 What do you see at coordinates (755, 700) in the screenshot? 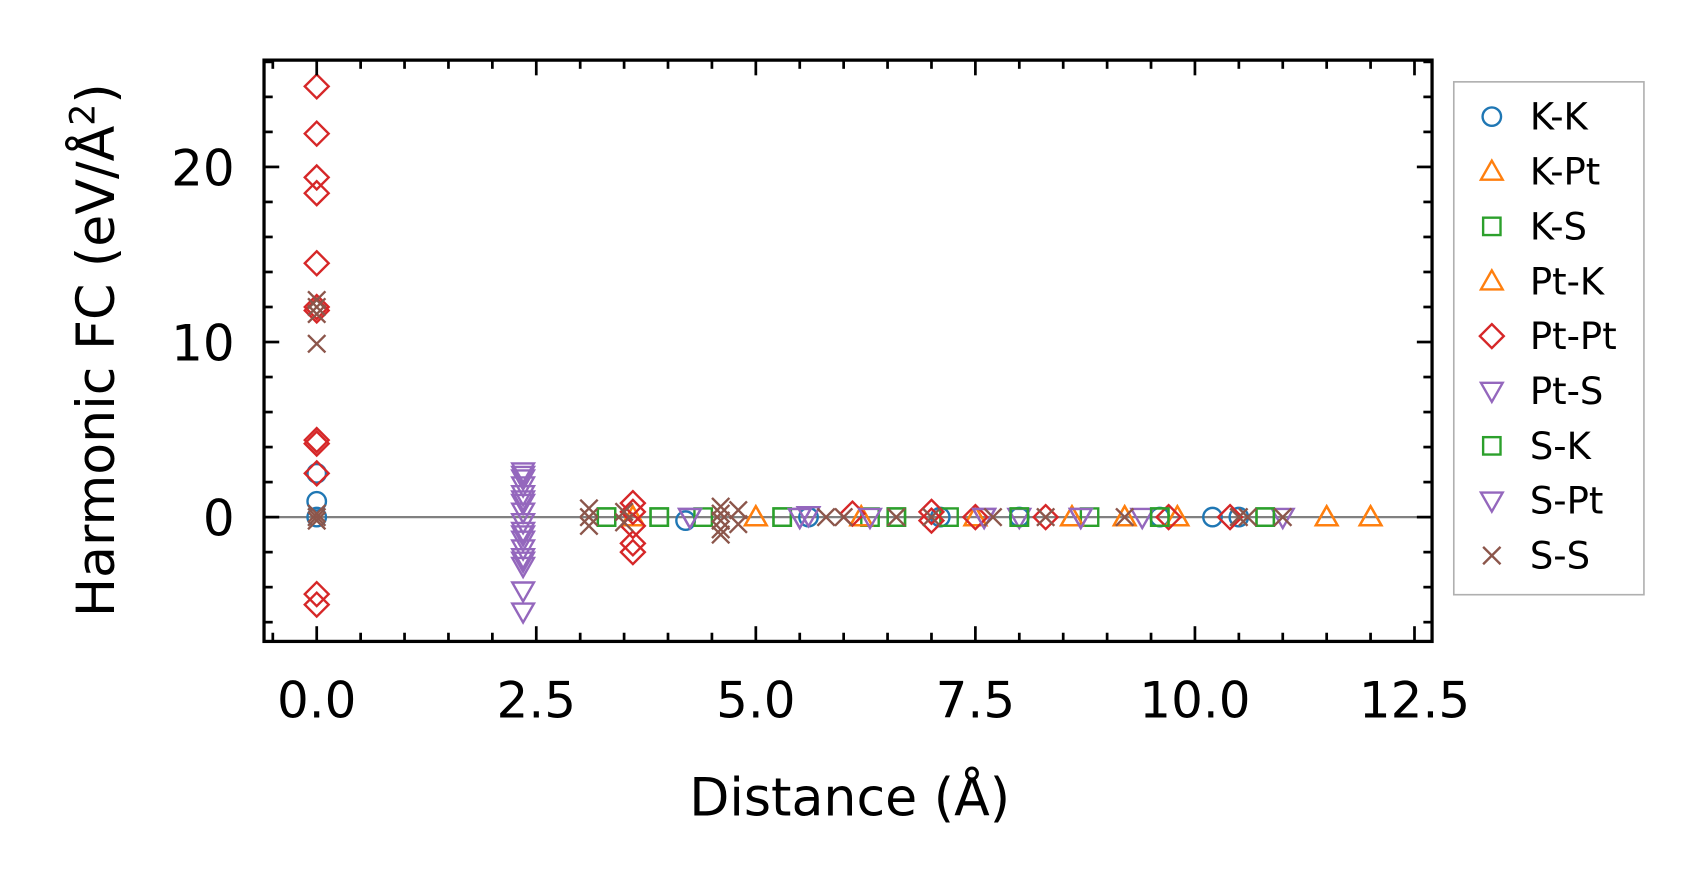
I see `x-tick-label: 5.0` at bounding box center [755, 700].